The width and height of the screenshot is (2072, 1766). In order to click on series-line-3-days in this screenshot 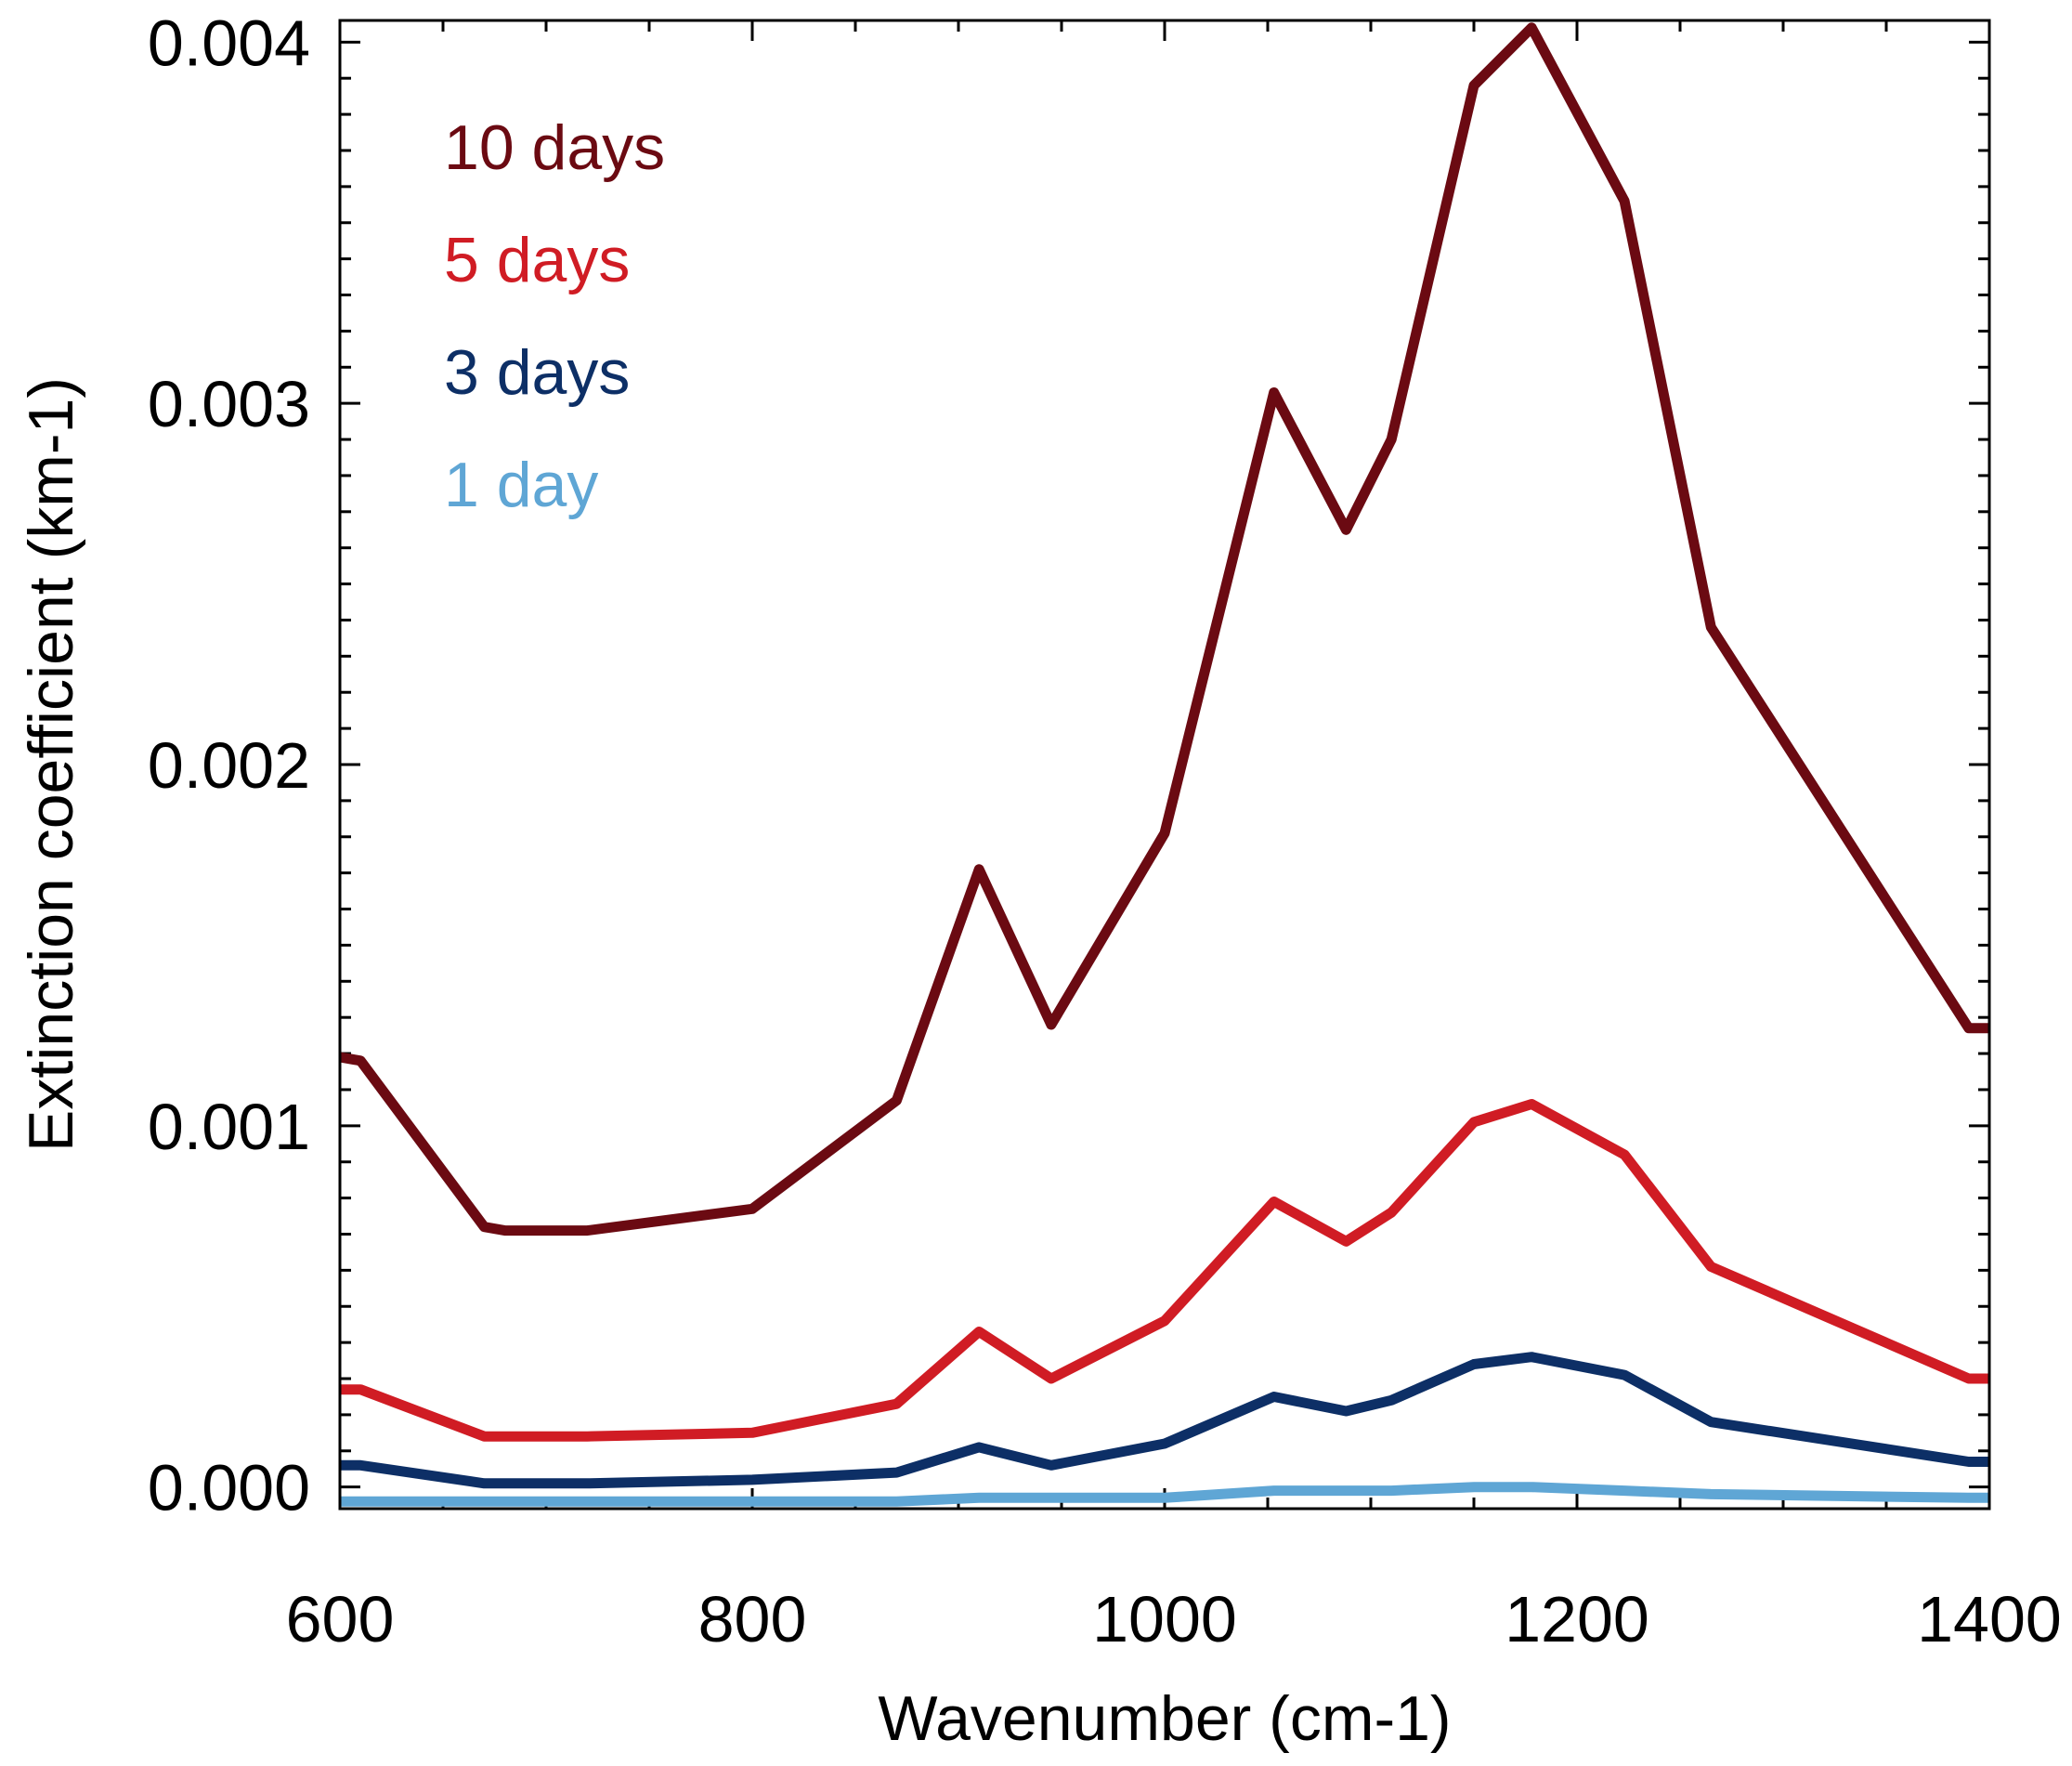, I will do `click(1164, 1420)`.